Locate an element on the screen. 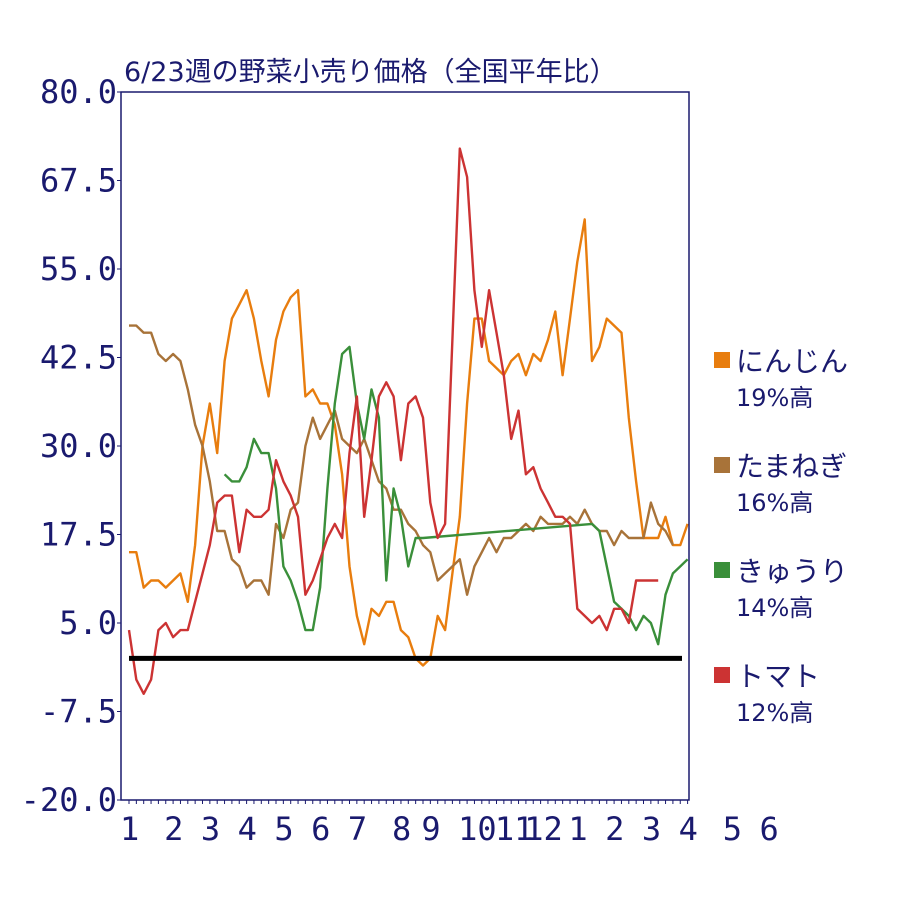  y-tick-label: 80.0 is located at coordinates (78, 92).